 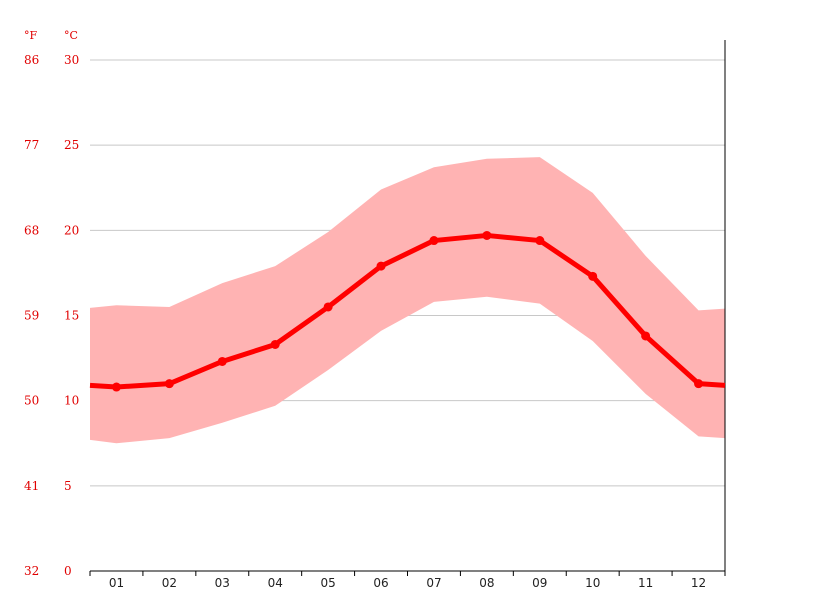 I want to click on x-tick-label: 01, so click(x=116, y=583).